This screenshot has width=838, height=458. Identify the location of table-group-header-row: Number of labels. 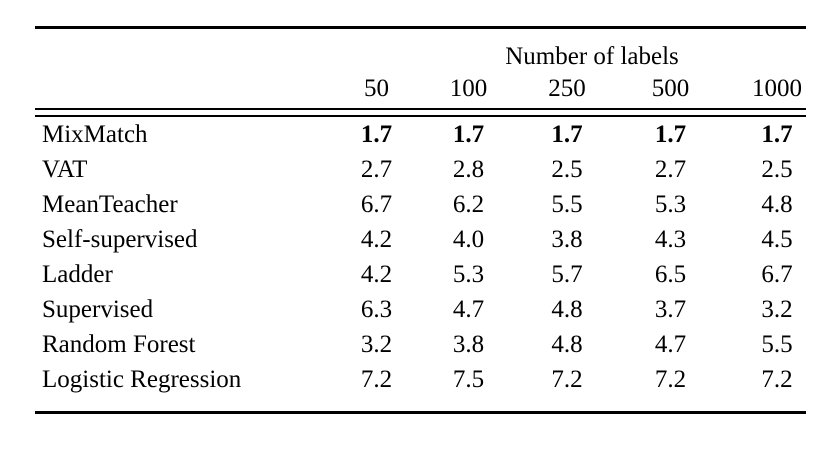
(420, 51).